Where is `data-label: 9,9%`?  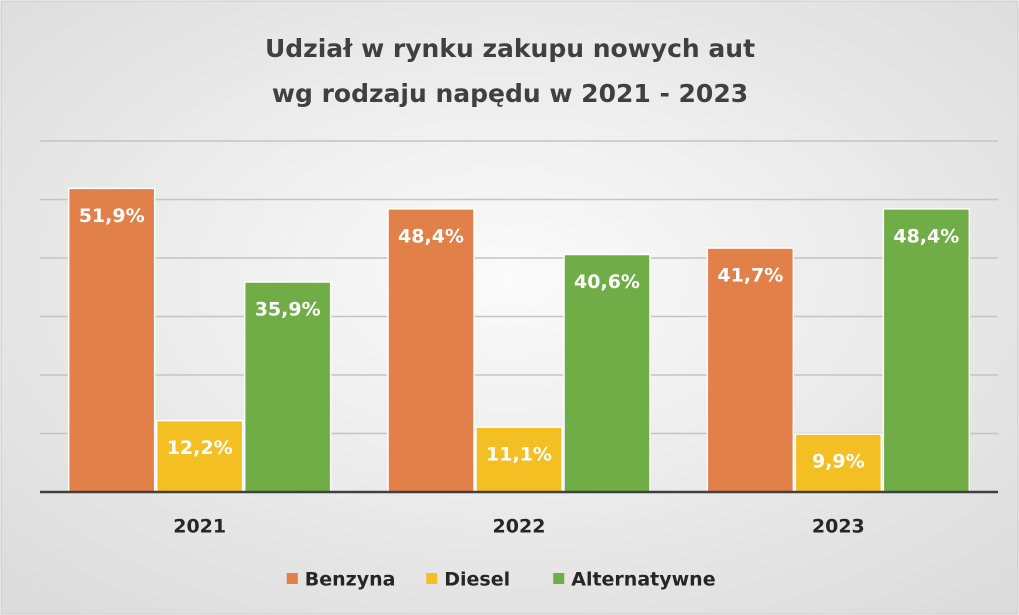
data-label: 9,9% is located at coordinates (838, 462).